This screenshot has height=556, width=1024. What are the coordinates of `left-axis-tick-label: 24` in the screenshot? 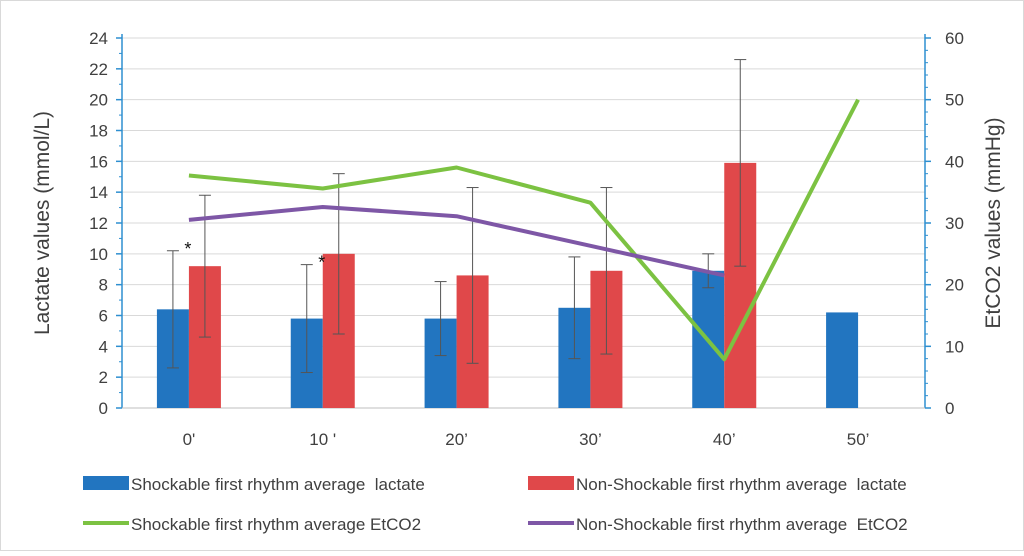 It's located at (98, 38).